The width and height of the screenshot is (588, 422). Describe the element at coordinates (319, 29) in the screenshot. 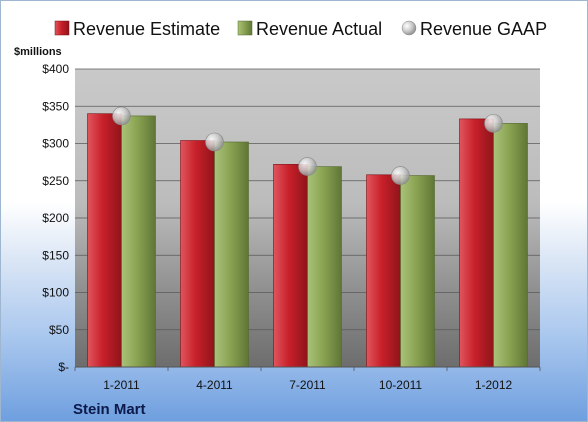

I see `legend-label-actual: Revenue Actual` at that location.